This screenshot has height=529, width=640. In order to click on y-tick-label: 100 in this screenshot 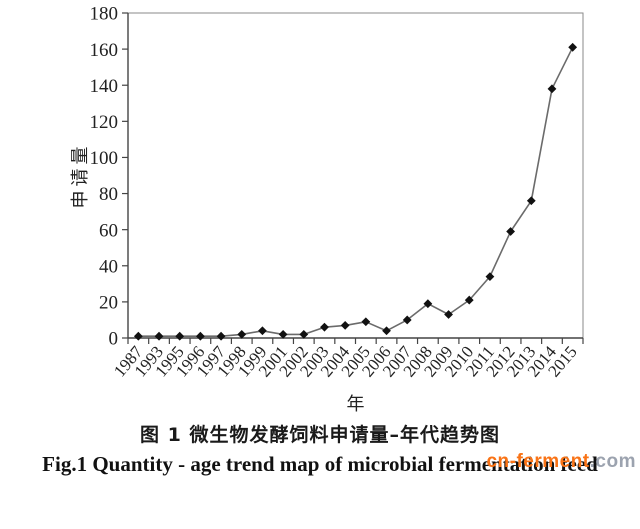, I will do `click(104, 158)`.